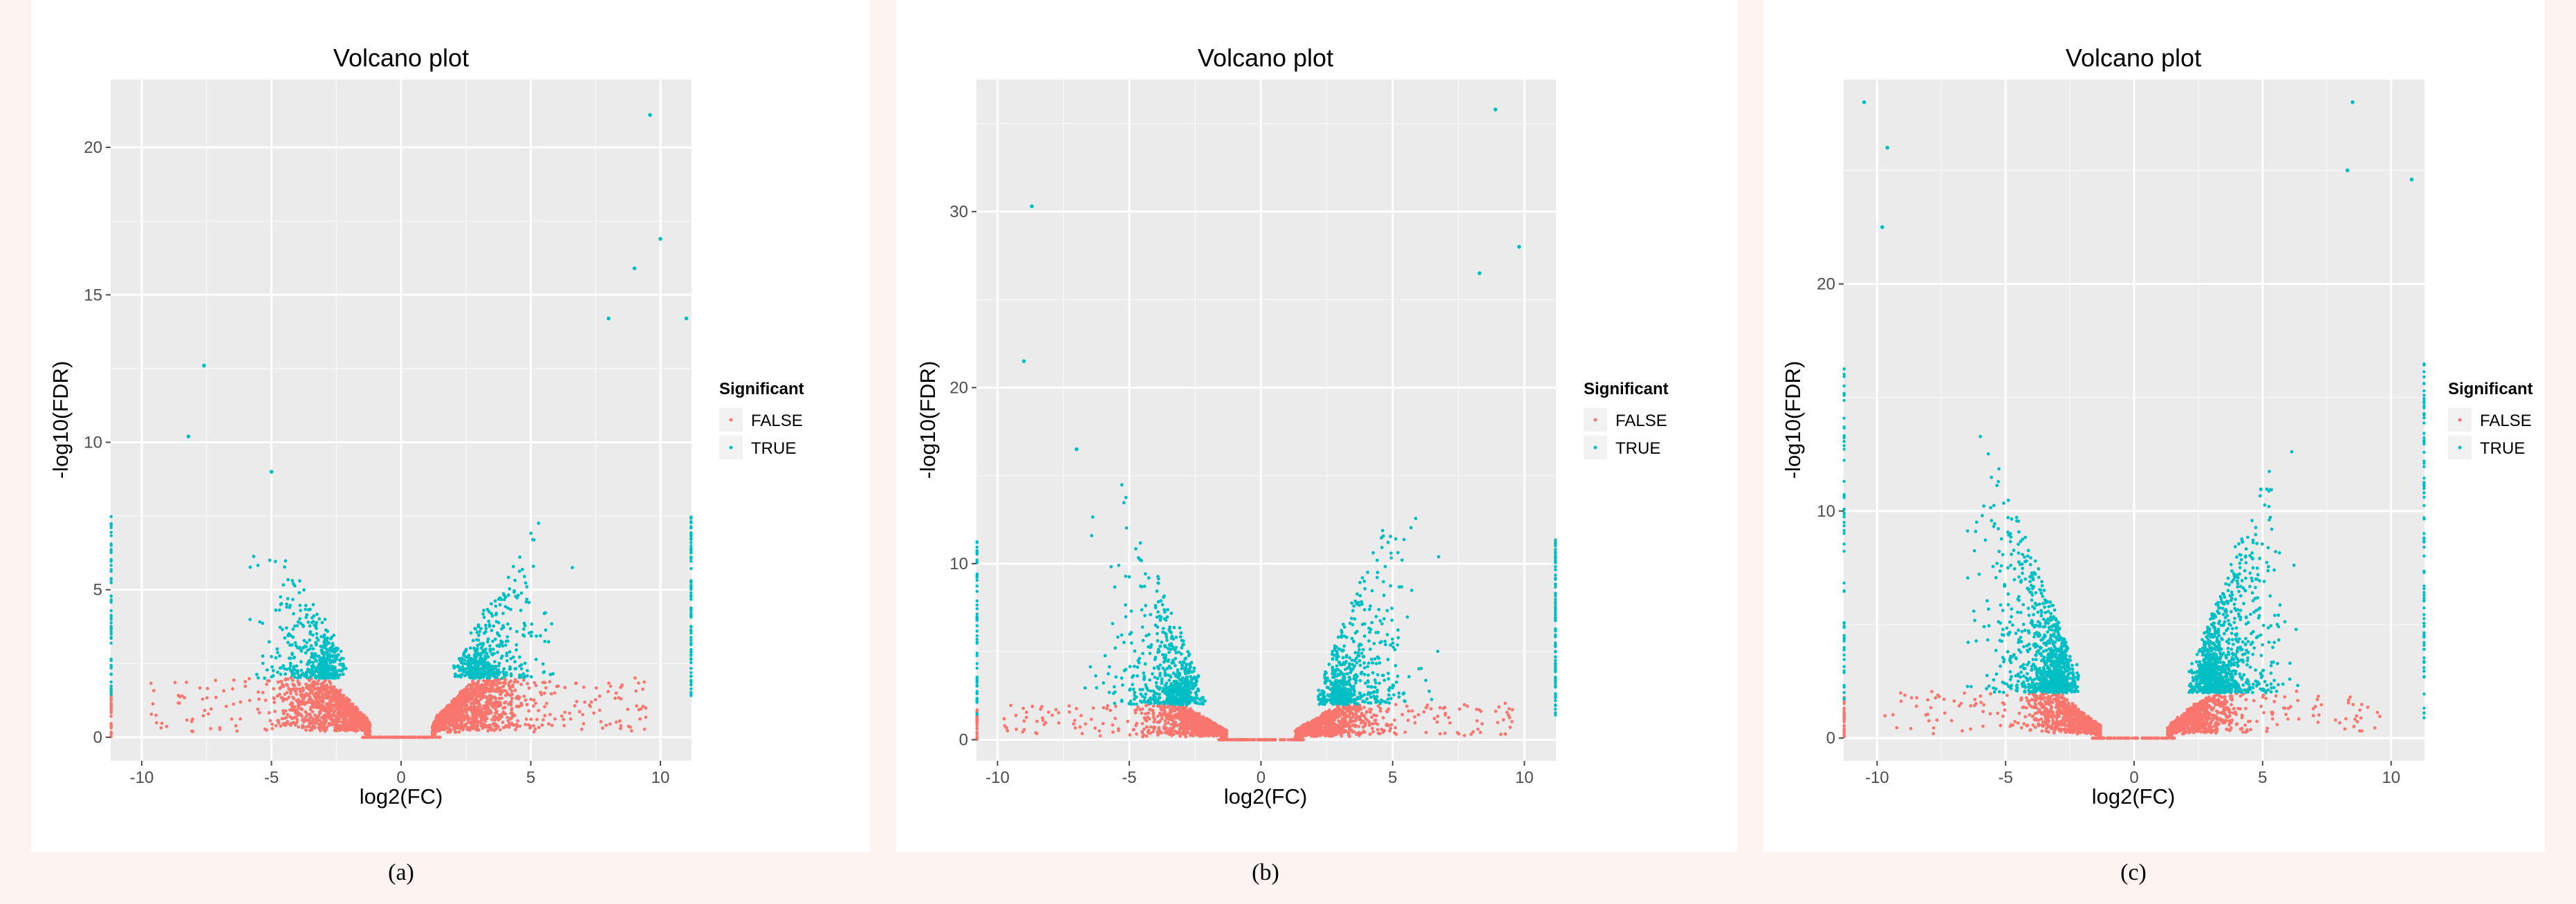  I want to click on legend-title: Significant, so click(761, 389).